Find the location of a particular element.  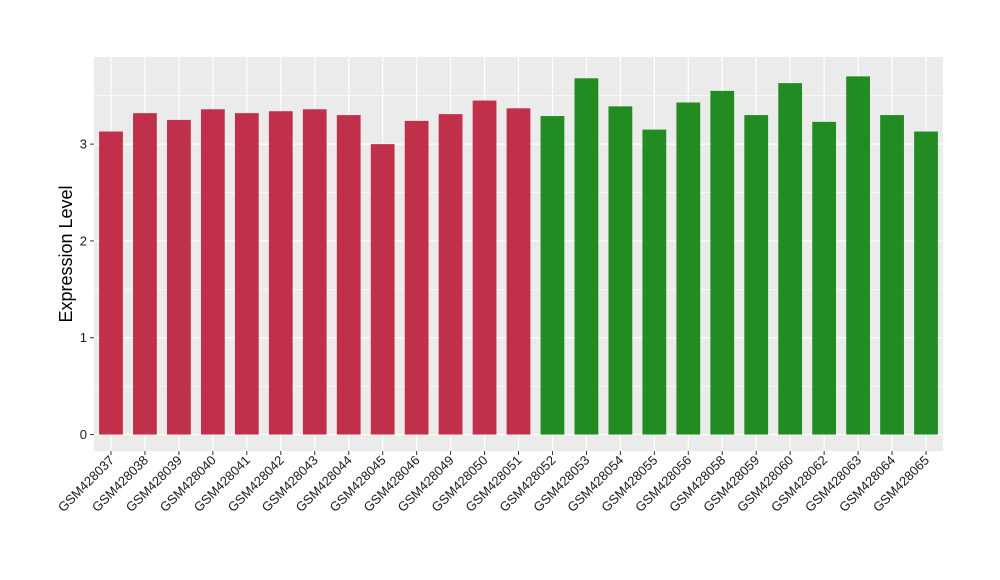

bar-GSM428051 is located at coordinates (518, 271).